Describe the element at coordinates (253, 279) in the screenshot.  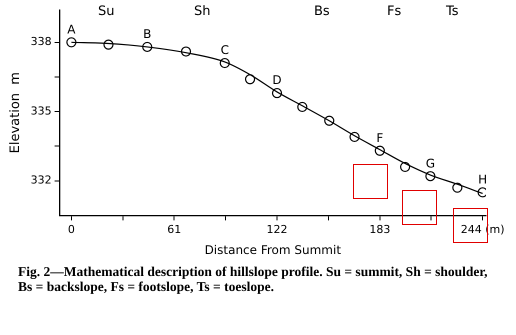
I see `caption: Fig. 2—Mathematical description of hillslope profile. Su = summit, Sh = shoulder, Bs = backslope, Fs = footslope, Ts = toeslope.` at that location.